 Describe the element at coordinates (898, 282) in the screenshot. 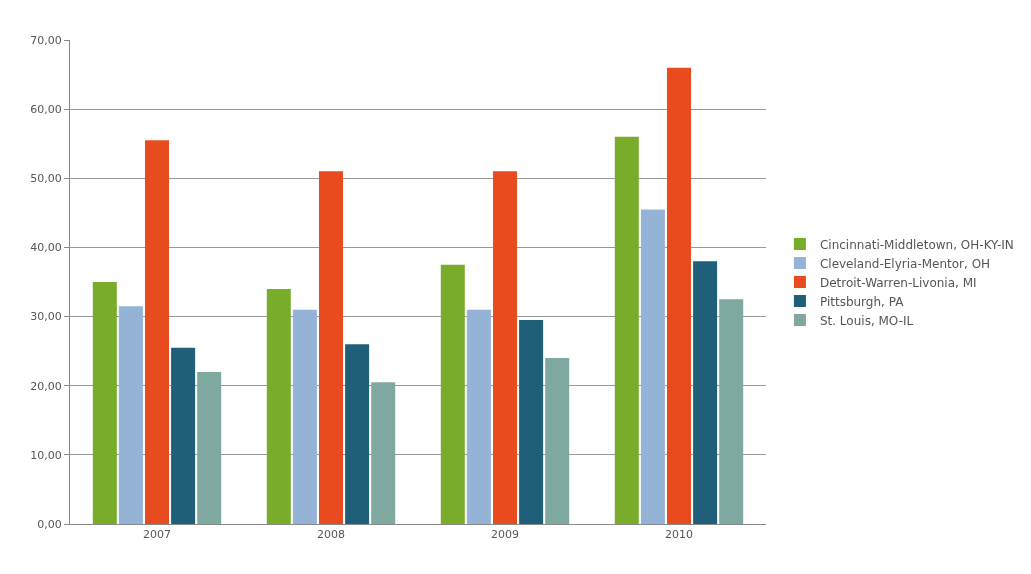

I see `legend-label: Detroit-Warren-Livonia, MI` at that location.